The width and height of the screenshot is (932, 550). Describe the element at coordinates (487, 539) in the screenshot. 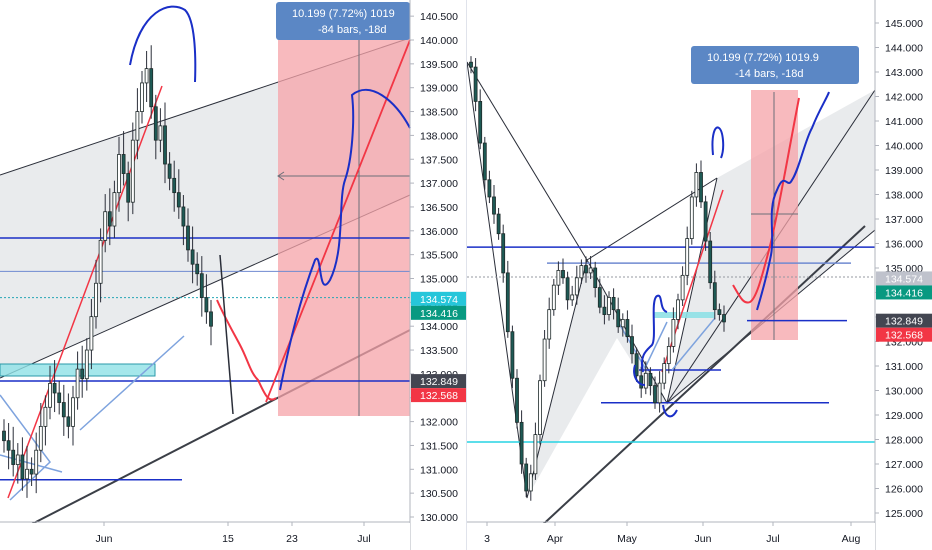

I see `x-tick-label: 3` at that location.